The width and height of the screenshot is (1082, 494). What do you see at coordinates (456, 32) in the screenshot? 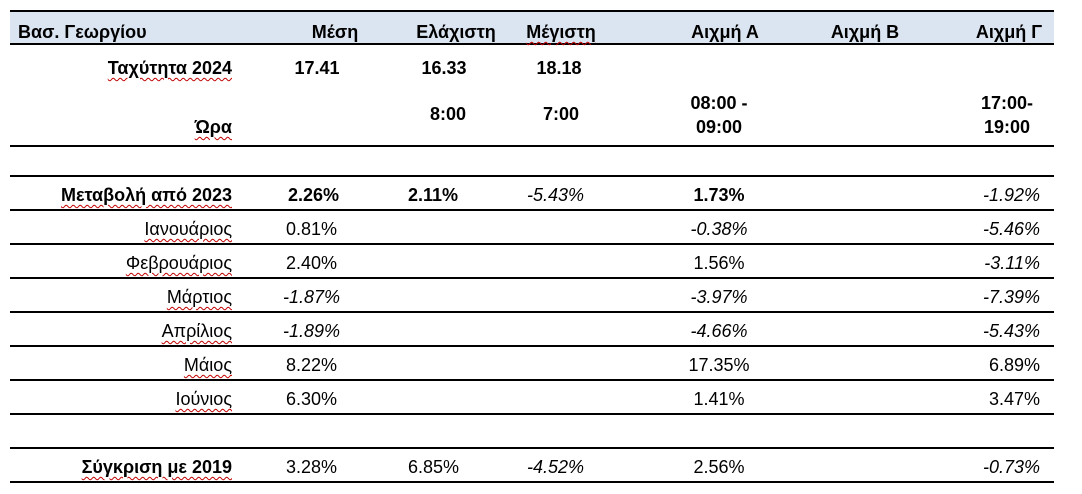
I see `header-min: Ελάχιστη` at bounding box center [456, 32].